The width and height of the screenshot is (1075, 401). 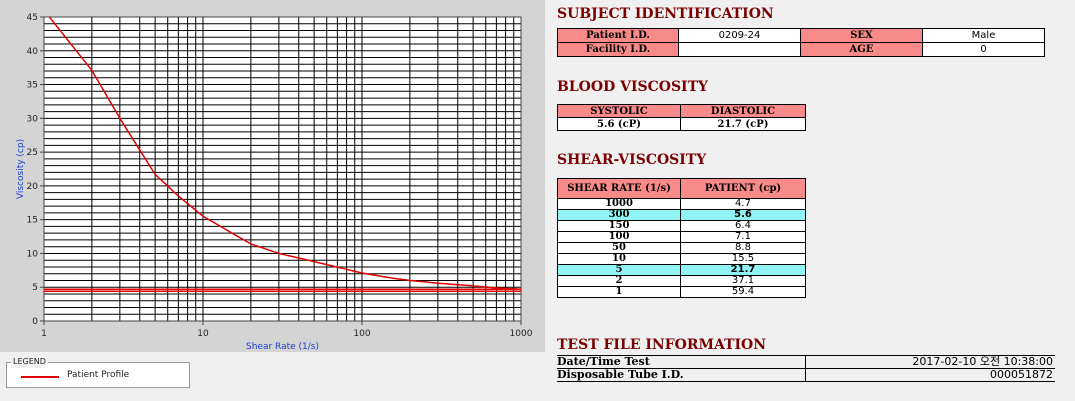 I want to click on y-tick-label: 10, so click(x=33, y=254).